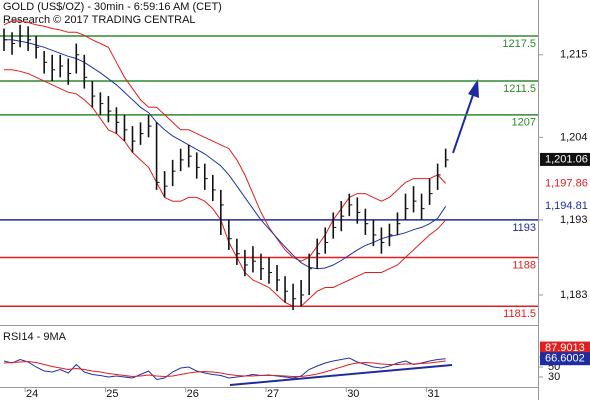 The width and height of the screenshot is (590, 400). What do you see at coordinates (273, 394) in the screenshot?
I see `x-tick-label: 27` at bounding box center [273, 394].